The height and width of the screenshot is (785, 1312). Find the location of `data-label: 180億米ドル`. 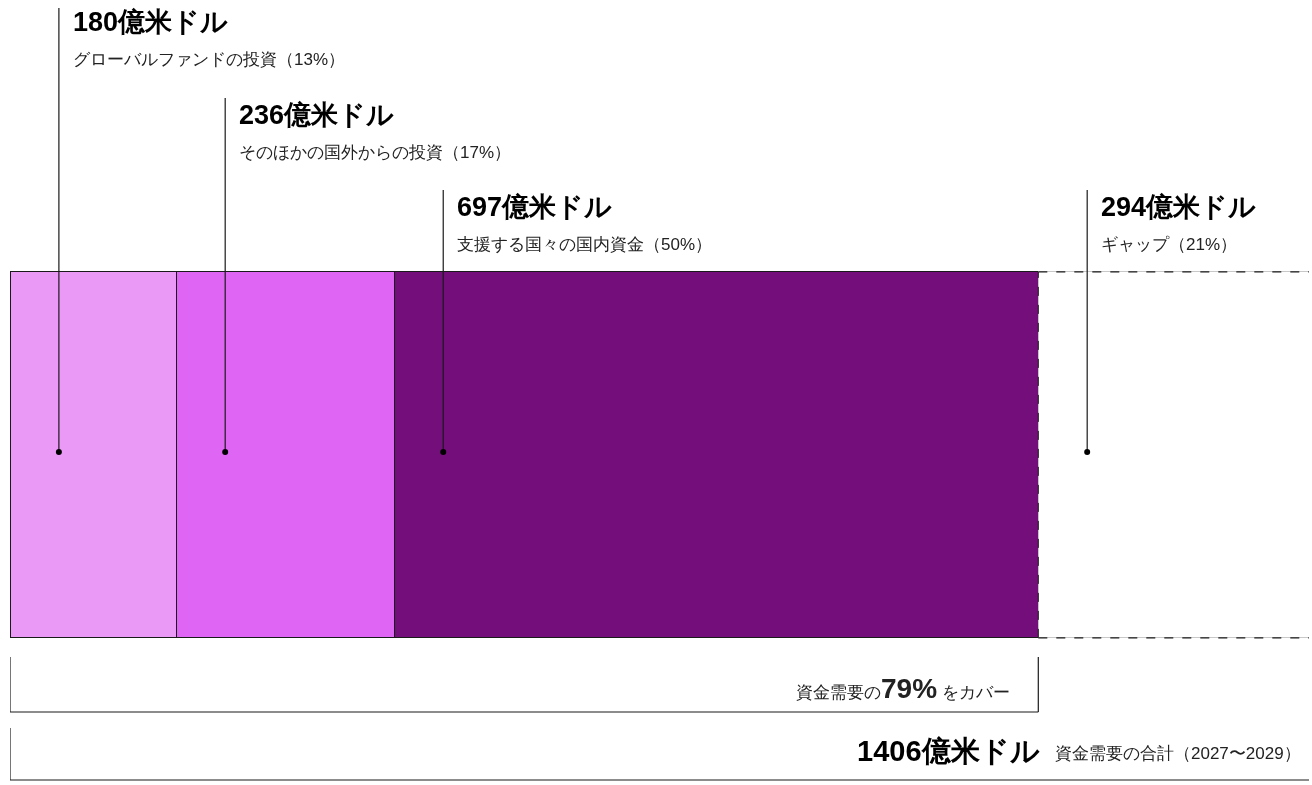

data-label: 180億米ドル is located at coordinates (151, 22).